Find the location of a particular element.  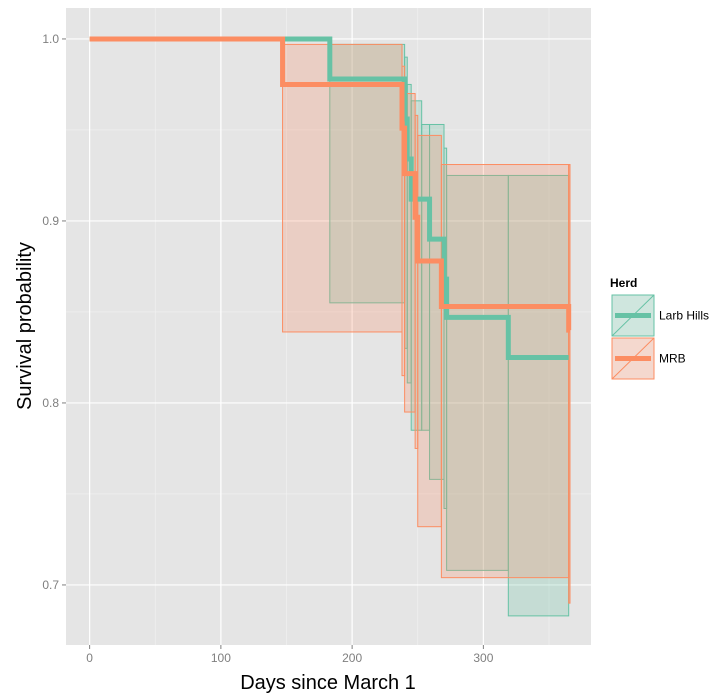

legend-title: Herd is located at coordinates (623, 283).